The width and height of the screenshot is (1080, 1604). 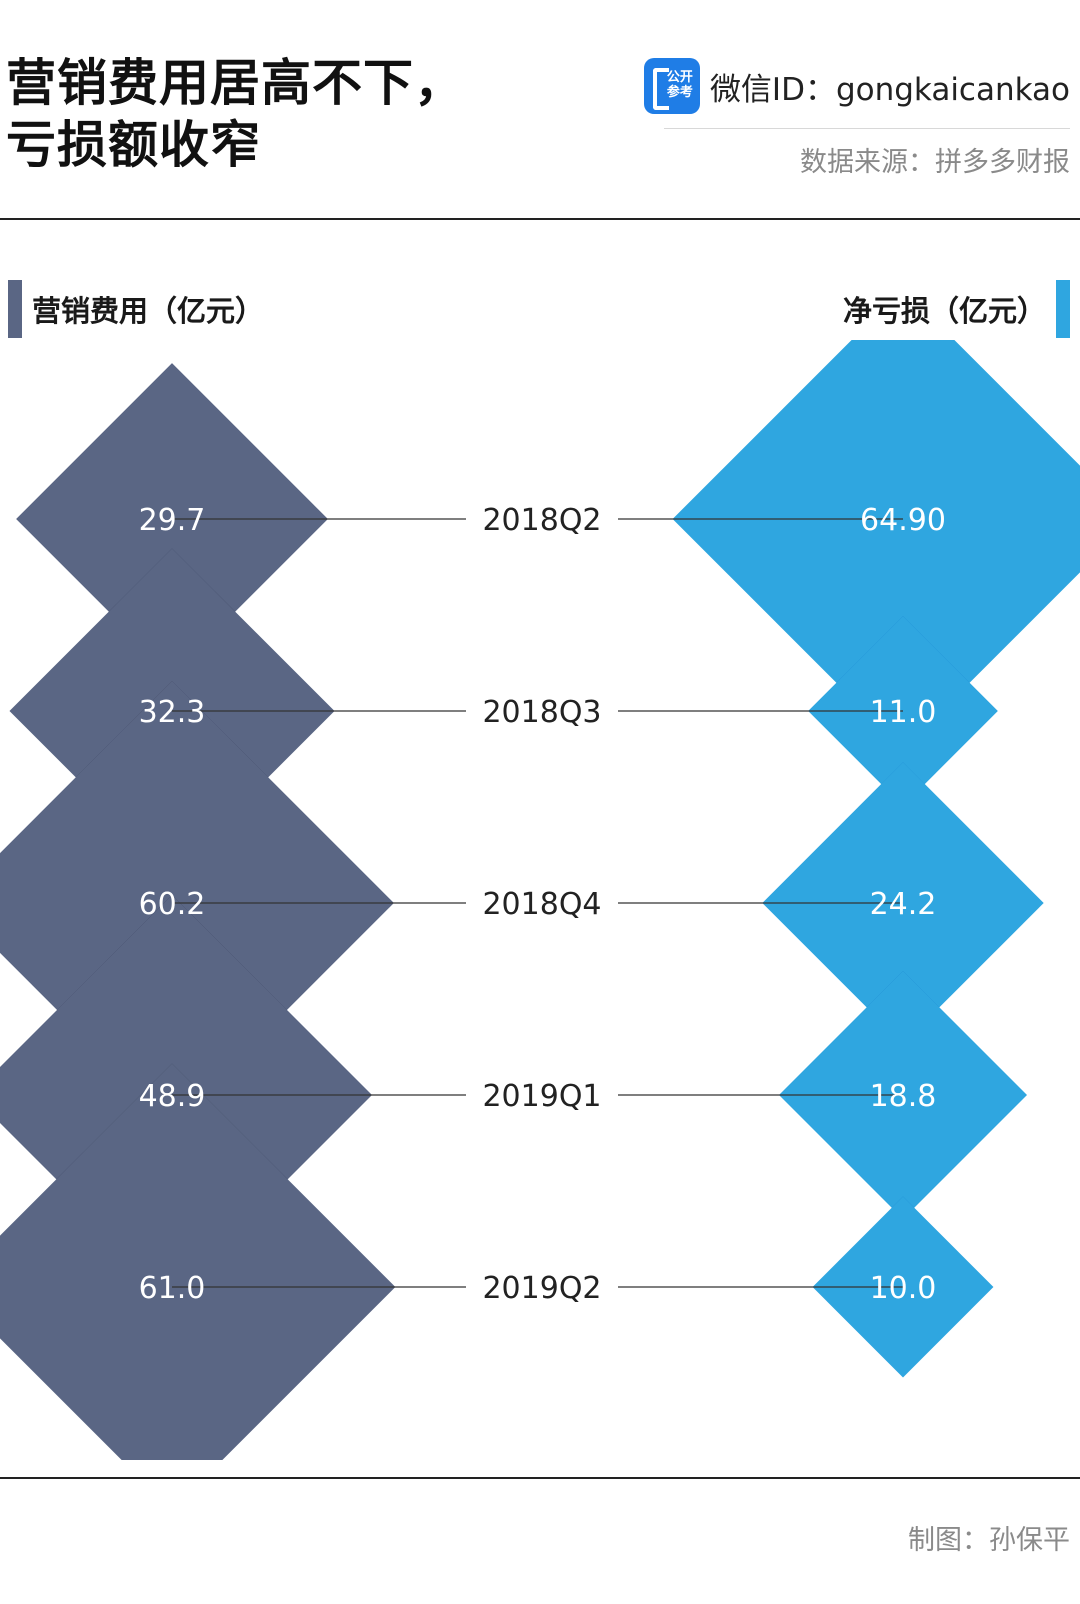 I want to click on left-value-label-2018Q3: 32.3, so click(x=172, y=712).